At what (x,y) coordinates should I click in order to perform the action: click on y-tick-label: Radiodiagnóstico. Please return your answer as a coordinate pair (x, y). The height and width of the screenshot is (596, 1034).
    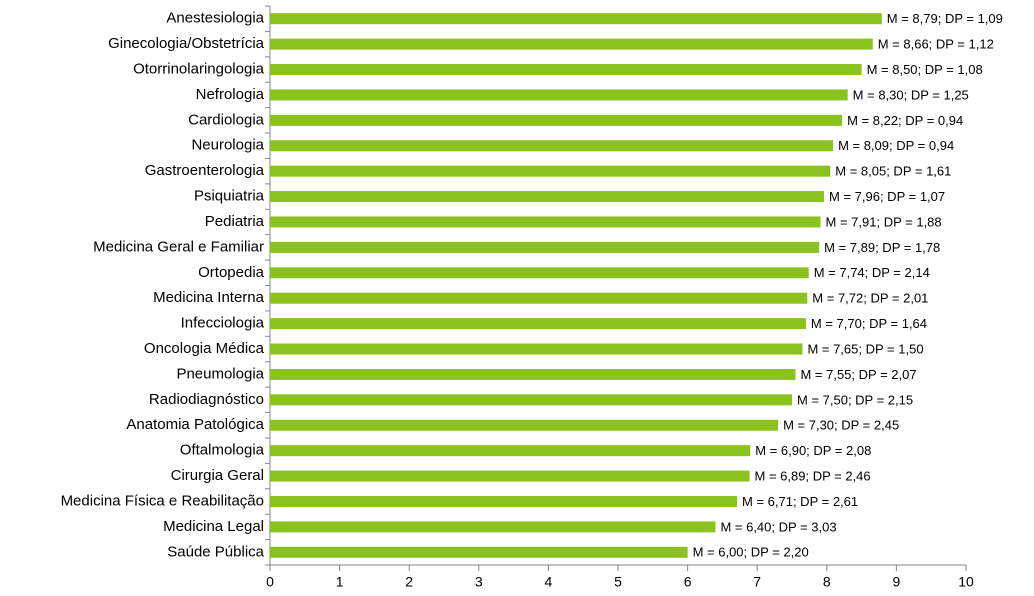
    Looking at the image, I should click on (206, 399).